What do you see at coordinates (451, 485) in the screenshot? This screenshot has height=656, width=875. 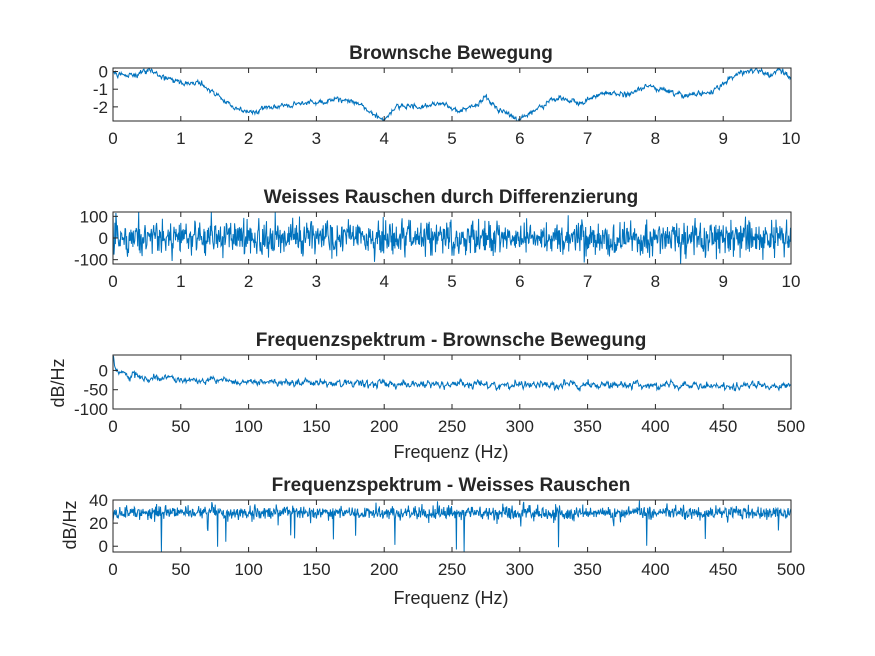 I see `chart-title: Frequenzspektrum - Weisses Rauschen` at bounding box center [451, 485].